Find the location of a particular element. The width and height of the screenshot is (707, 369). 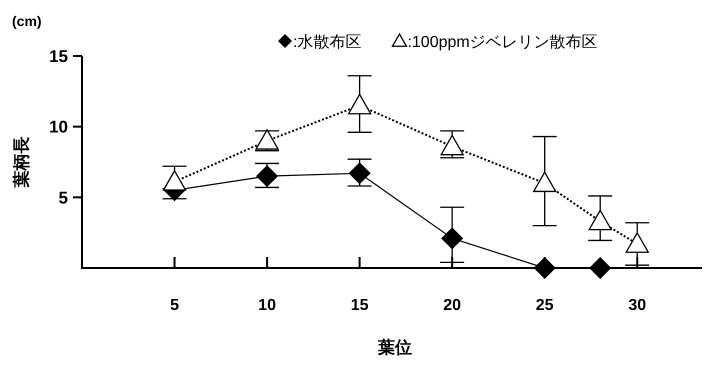

x-tick-label: 15 is located at coordinates (359, 305).